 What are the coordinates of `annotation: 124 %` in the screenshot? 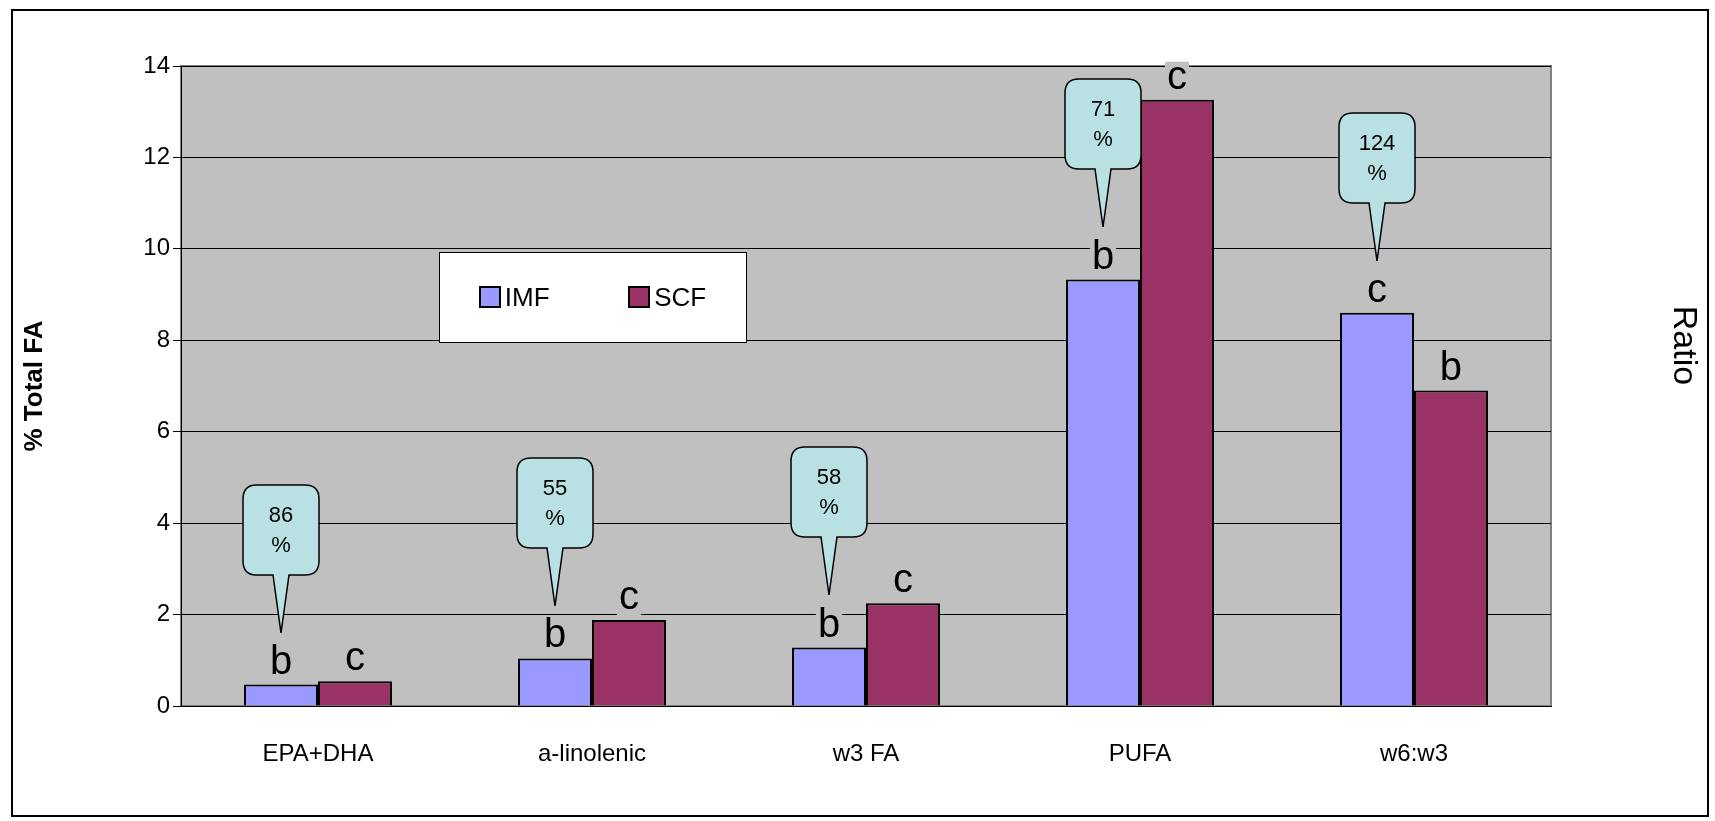 It's located at (1377, 157).